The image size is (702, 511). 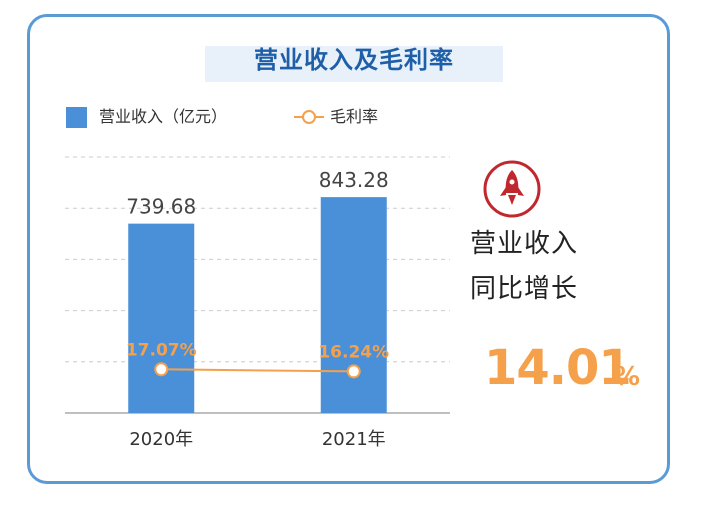 I want to click on legend-line-marker, so click(x=309, y=117).